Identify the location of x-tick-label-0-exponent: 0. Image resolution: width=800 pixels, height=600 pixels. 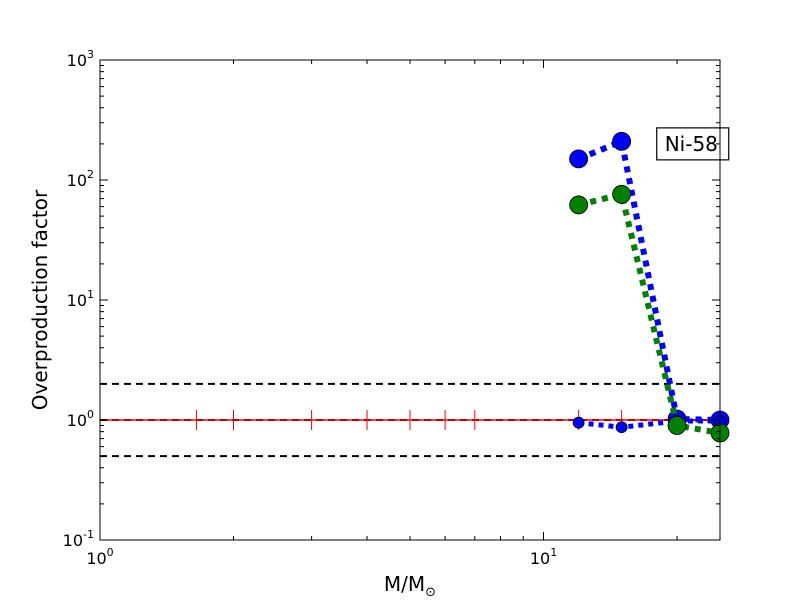
(110, 552).